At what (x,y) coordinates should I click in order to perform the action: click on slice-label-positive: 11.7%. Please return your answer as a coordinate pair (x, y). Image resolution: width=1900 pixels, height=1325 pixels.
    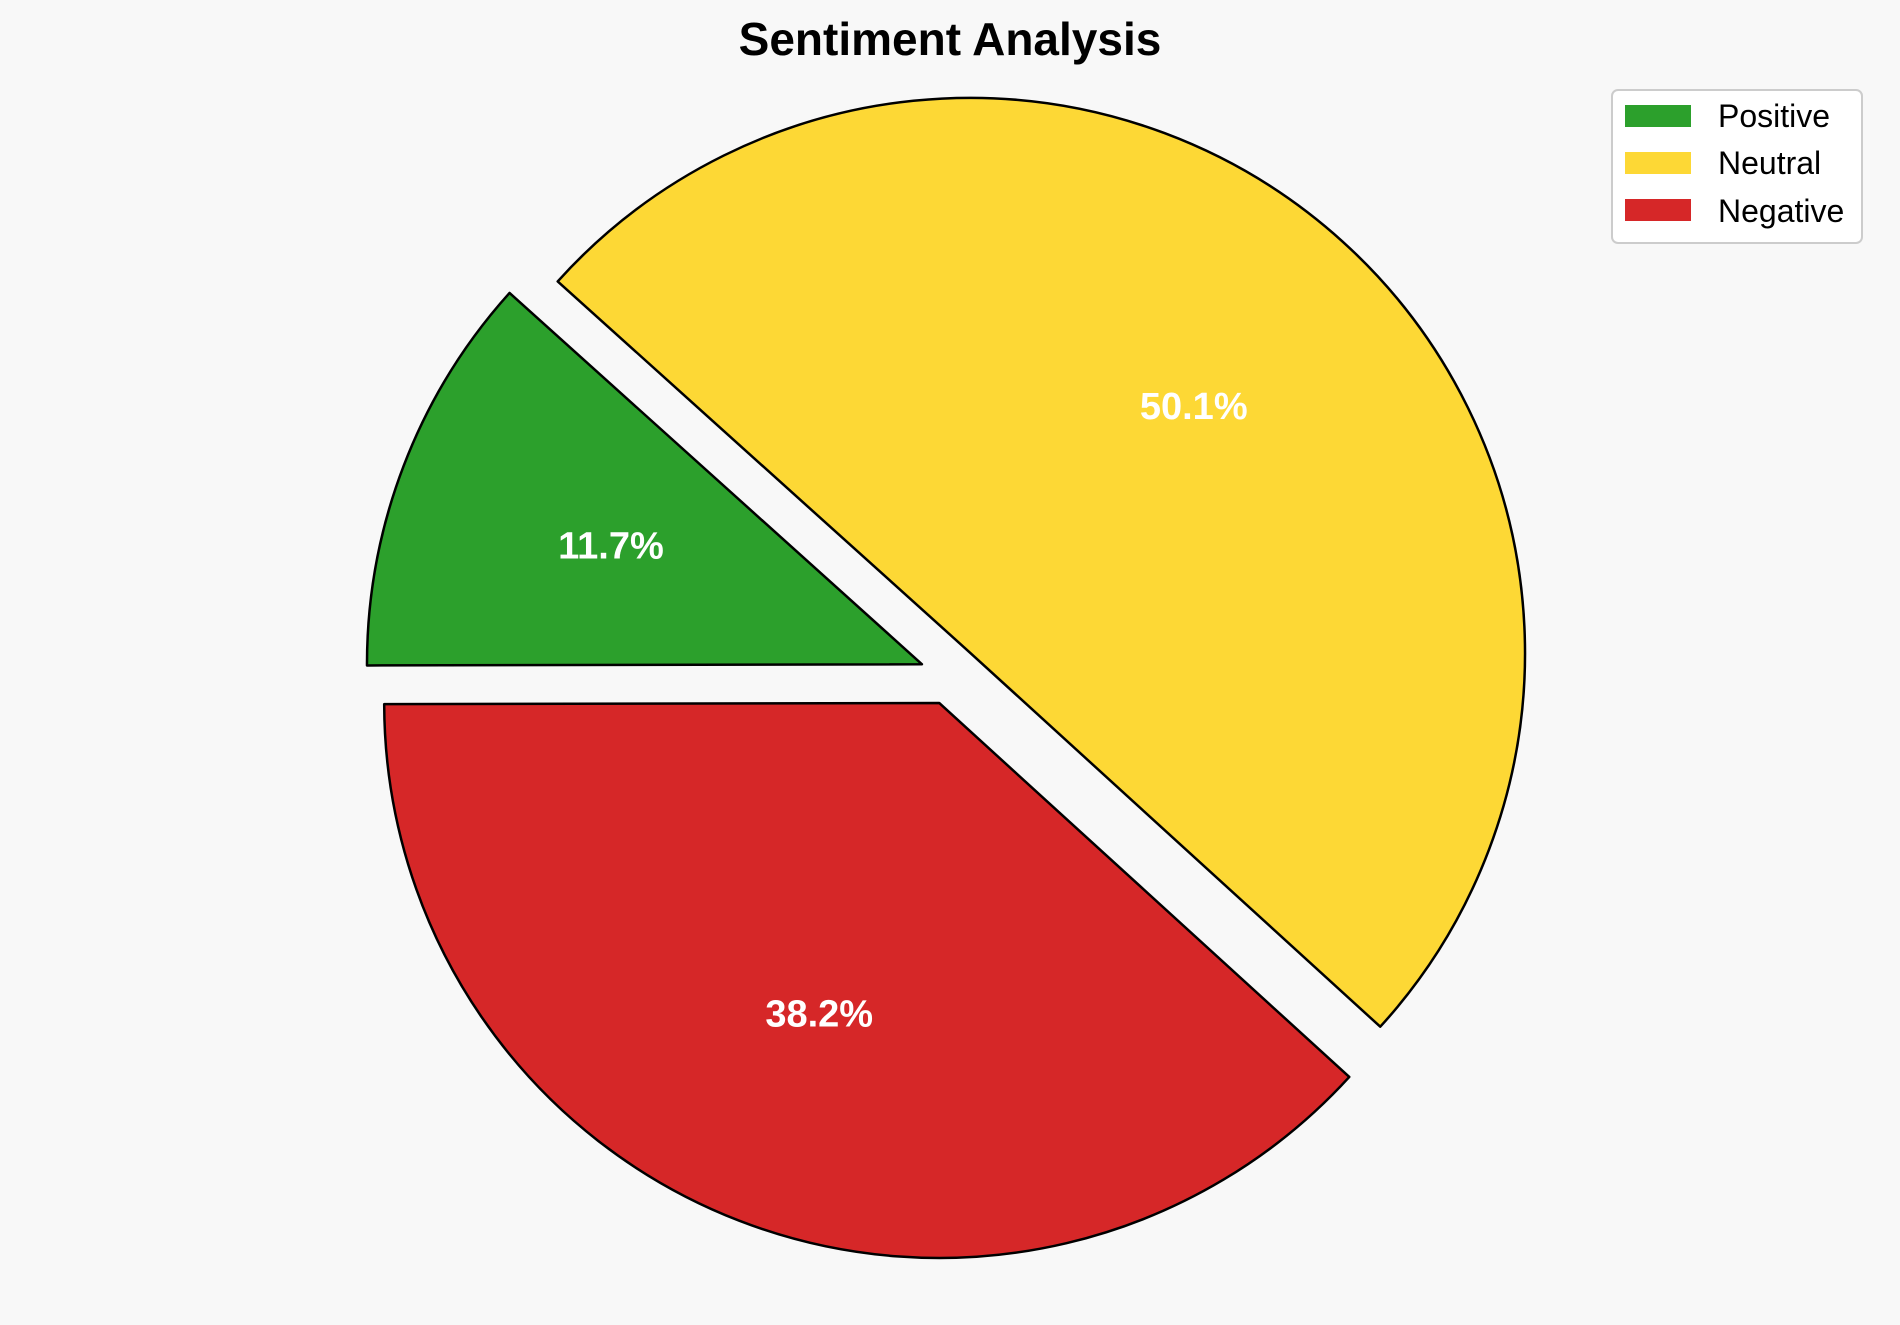
    Looking at the image, I should click on (611, 546).